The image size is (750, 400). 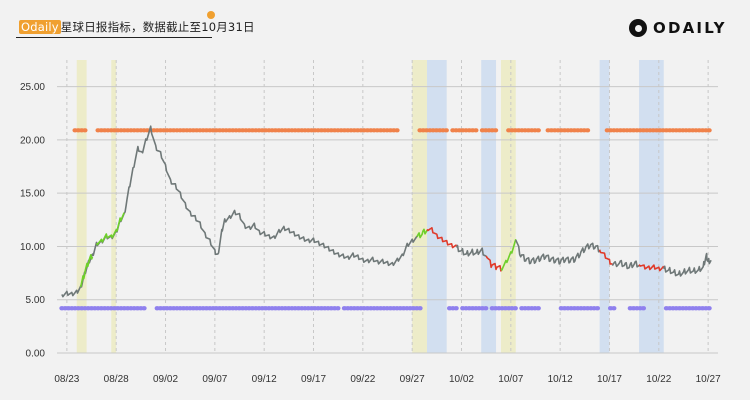 I want to click on x-tick-label: 10/27, so click(x=708, y=379).